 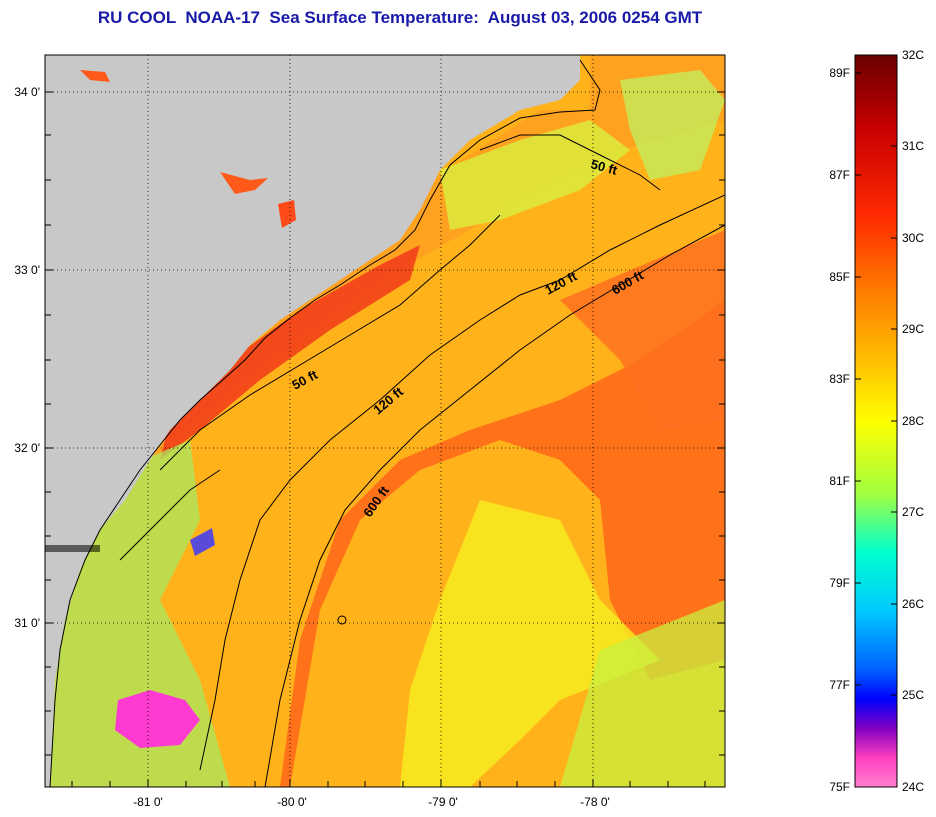 What do you see at coordinates (913, 787) in the screenshot?
I see `colorbar-celsius-label: 24C` at bounding box center [913, 787].